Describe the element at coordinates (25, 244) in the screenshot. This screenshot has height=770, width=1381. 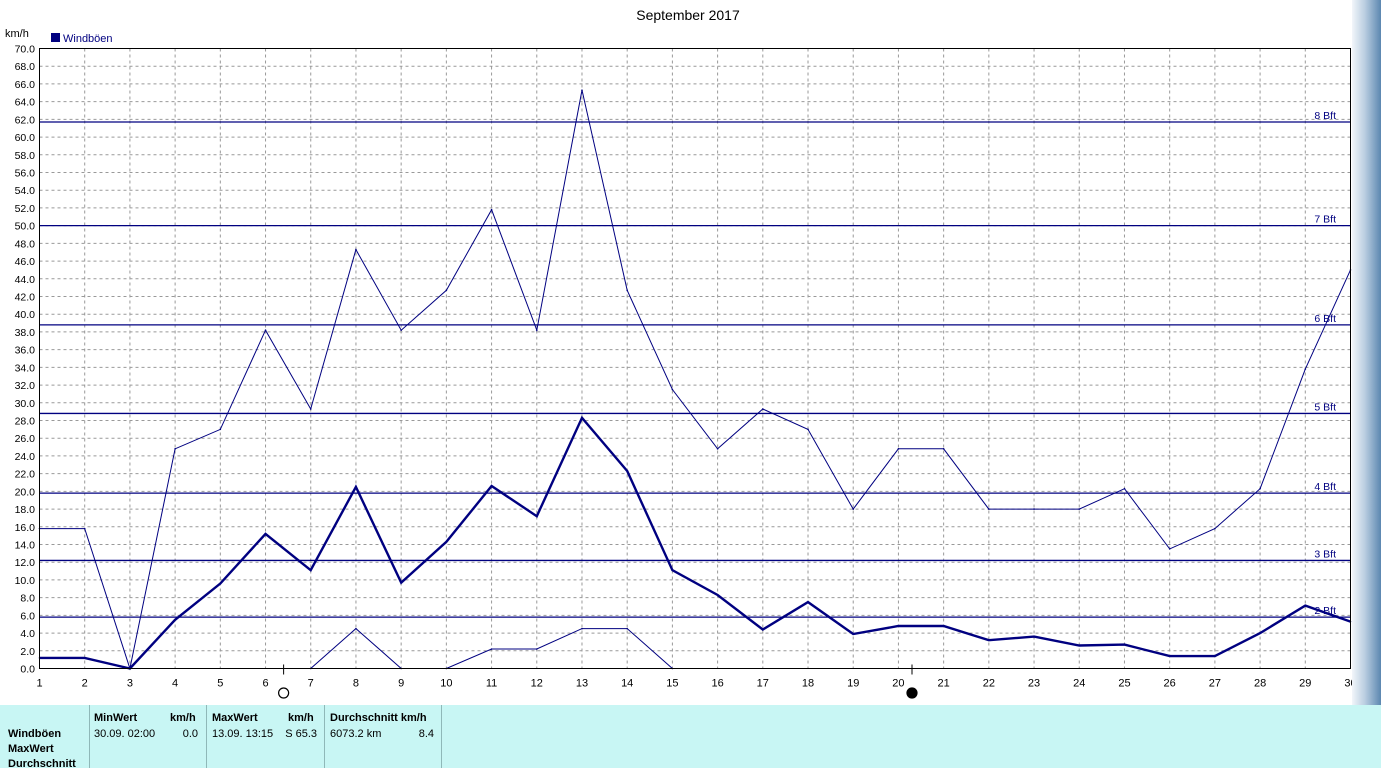
I see `y-tick-label: 48.0` at that location.